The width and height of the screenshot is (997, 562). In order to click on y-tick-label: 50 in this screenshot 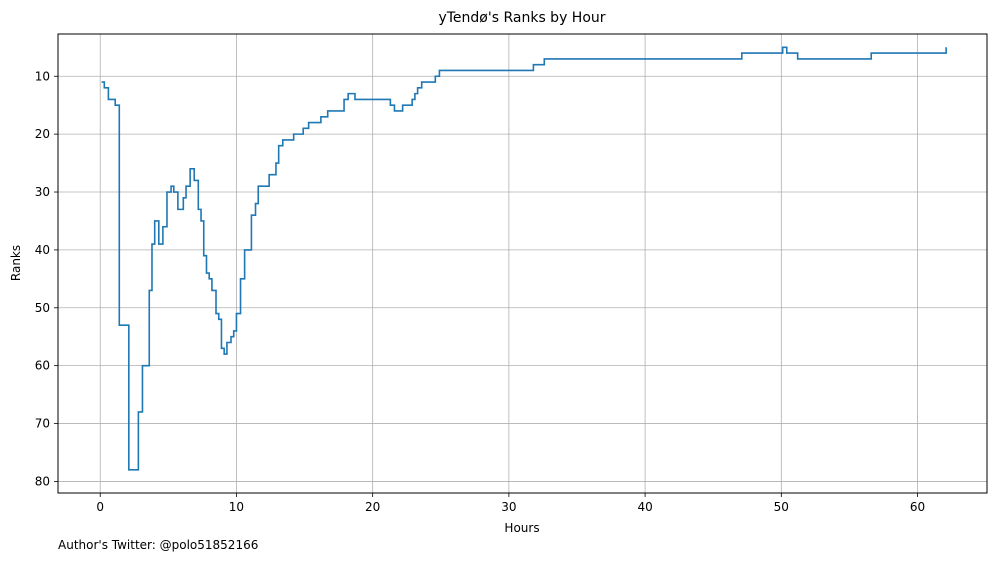, I will do `click(42, 308)`.